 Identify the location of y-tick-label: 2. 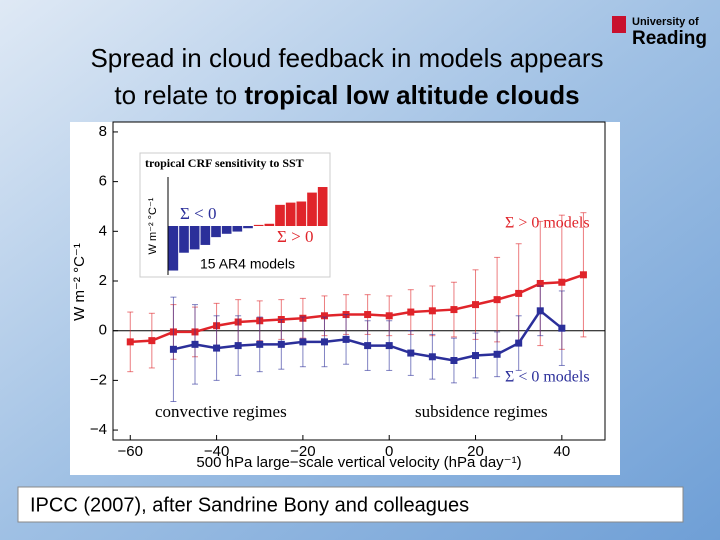
(103, 280).